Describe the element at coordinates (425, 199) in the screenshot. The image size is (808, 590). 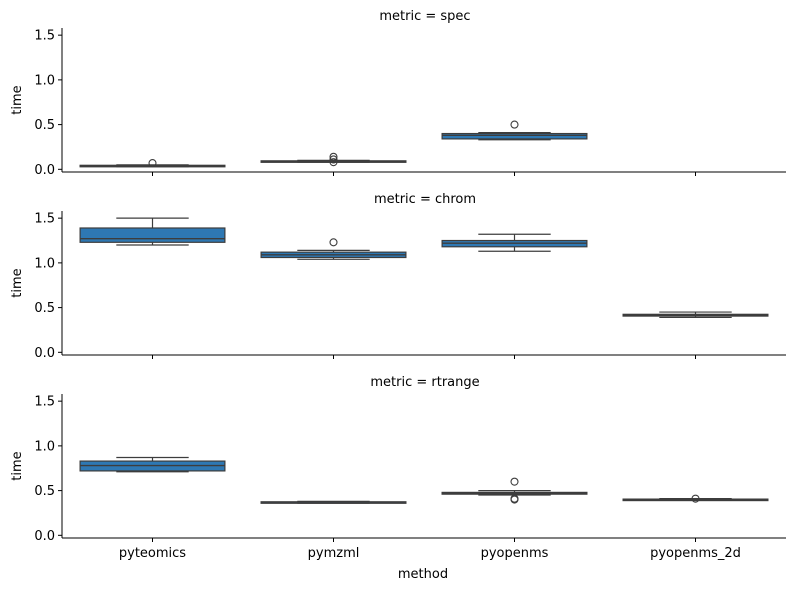
I see `facet-title: metric = chrom` at that location.